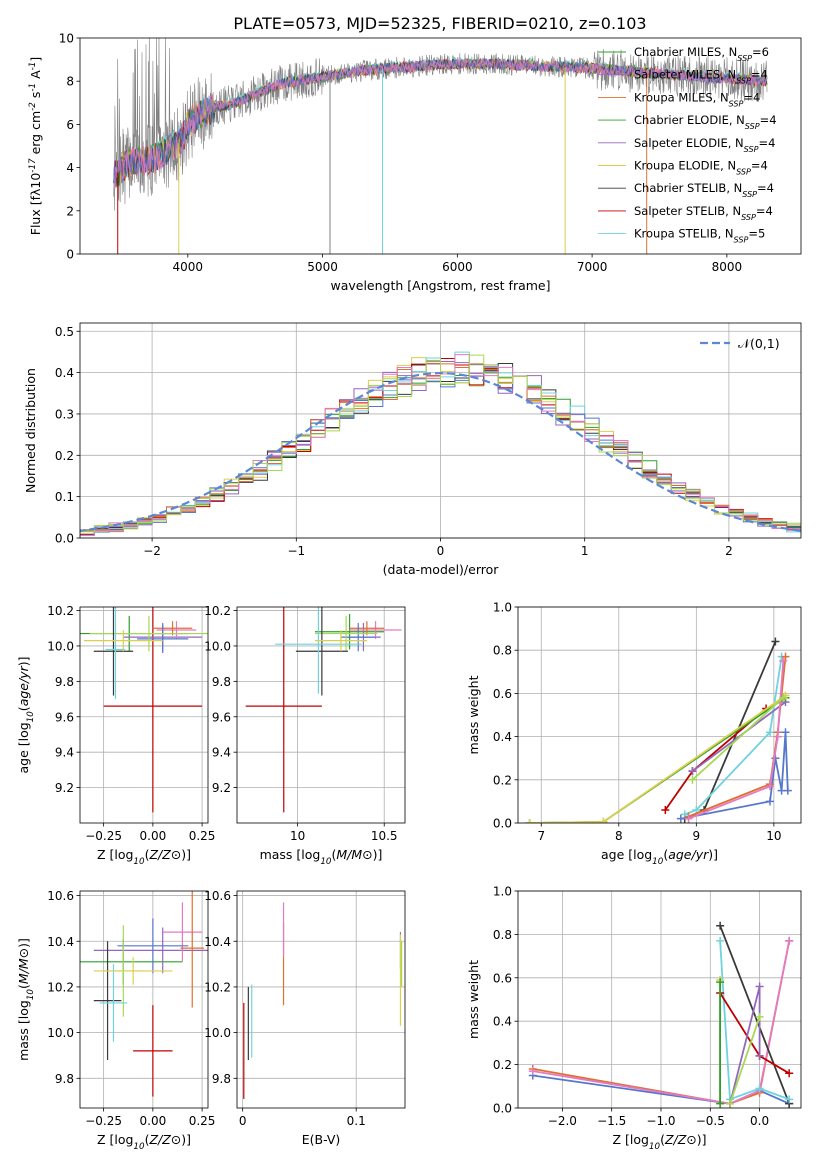 This screenshot has height=1170, width=819. I want to click on x-tick-label: −1.0, so click(660, 1121).